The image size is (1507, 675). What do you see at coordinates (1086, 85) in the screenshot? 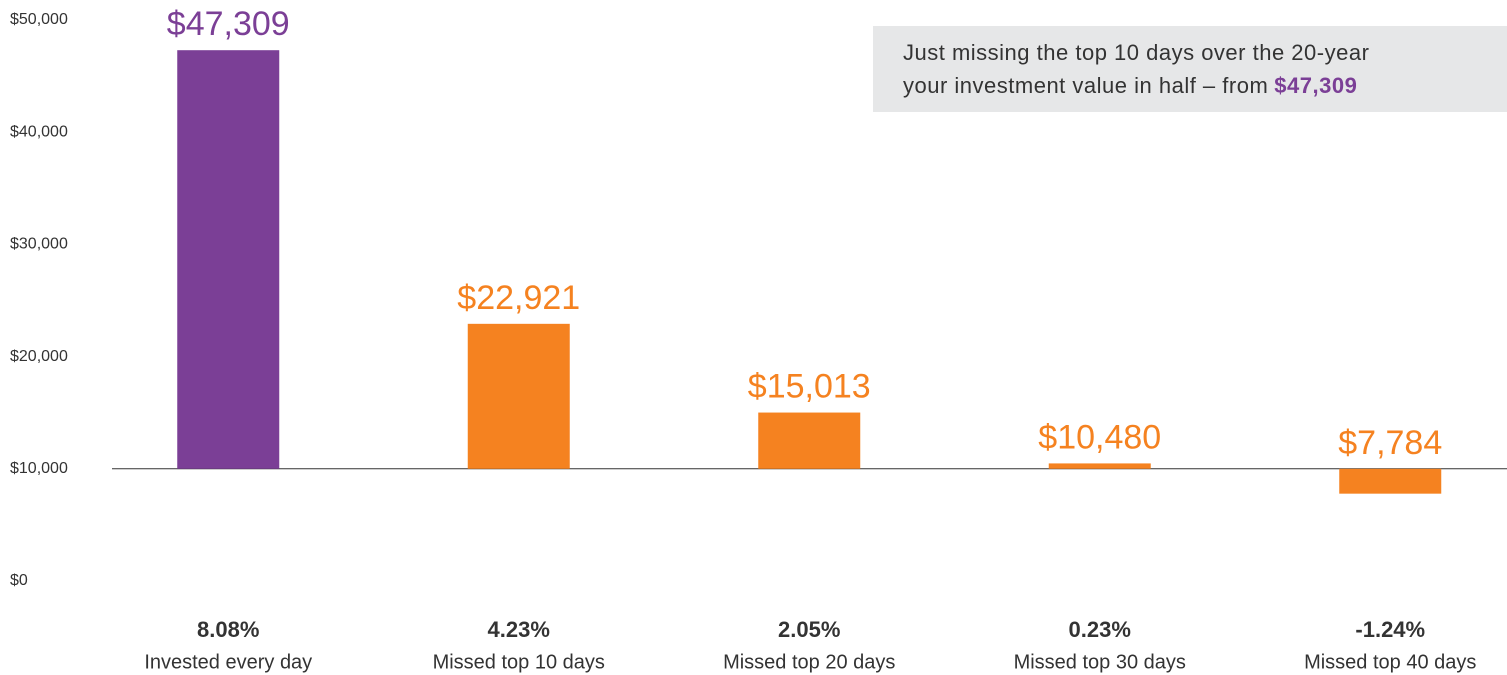
I see `annotation-text: your investment value in half – from` at bounding box center [1086, 85].